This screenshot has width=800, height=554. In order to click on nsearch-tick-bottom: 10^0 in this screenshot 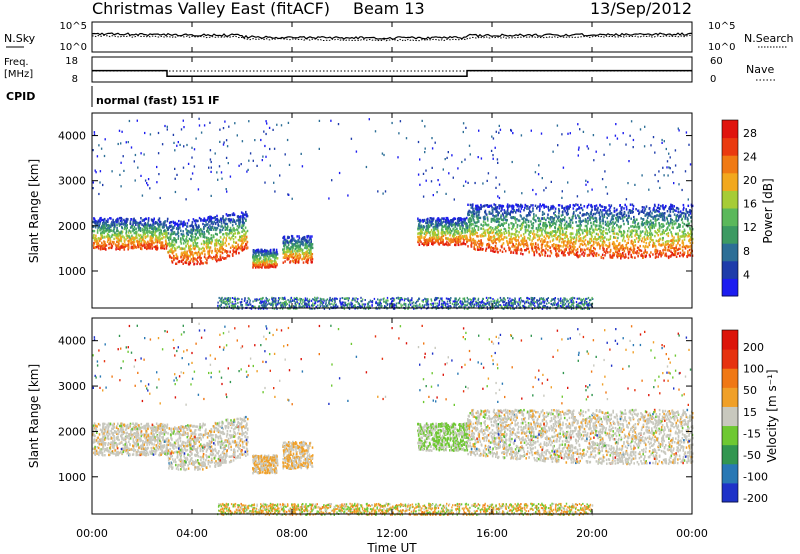, I will do `click(721, 47)`.